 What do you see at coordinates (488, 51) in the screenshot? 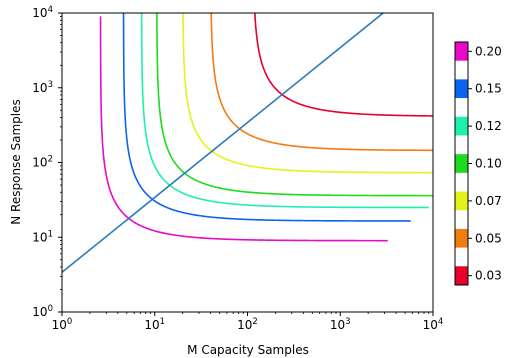
I see `colorbar-tick-label-0: 0.20` at bounding box center [488, 51].